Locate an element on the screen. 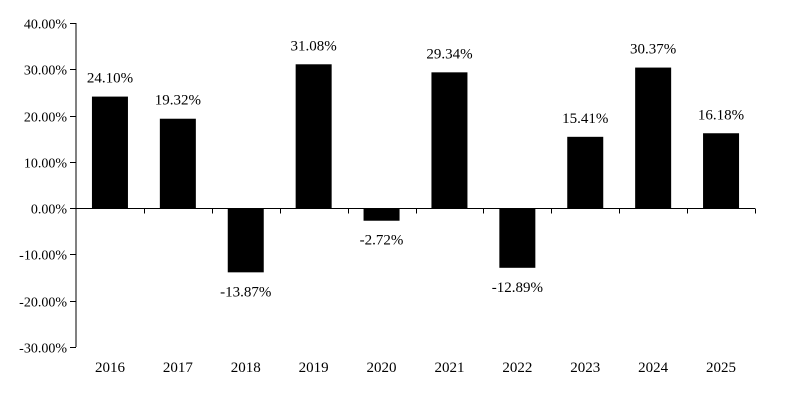 The height and width of the screenshot is (406, 786). bar-2024 is located at coordinates (653, 138).